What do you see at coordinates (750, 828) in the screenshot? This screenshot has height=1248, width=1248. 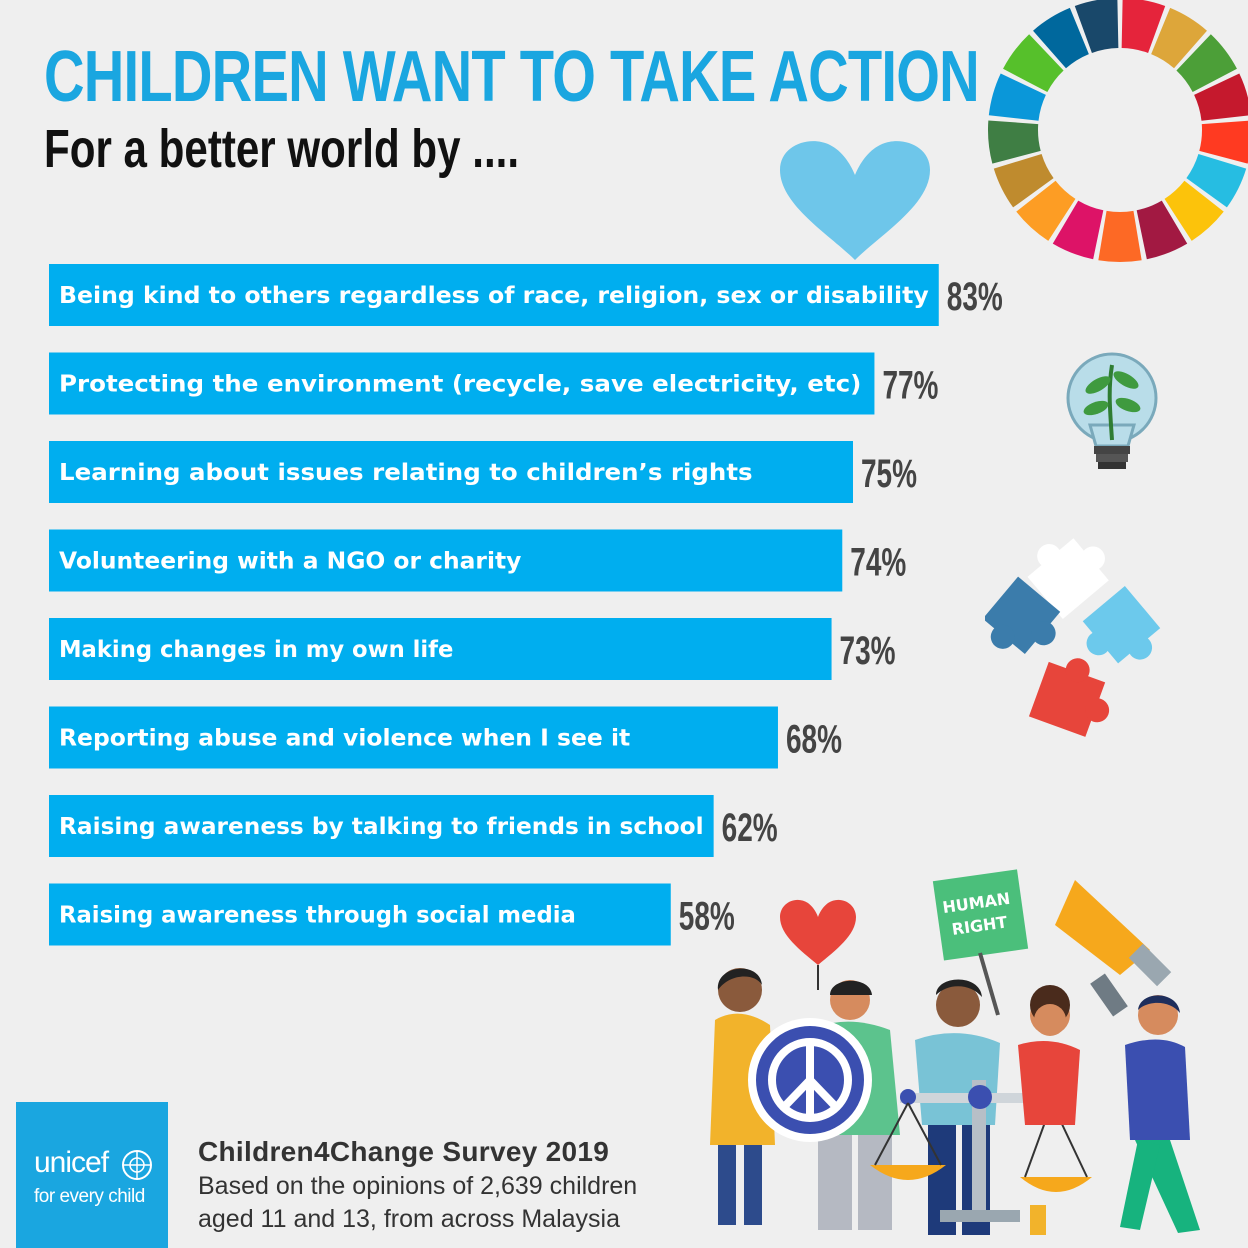 I see `bar-value-label: 62%` at bounding box center [750, 828].